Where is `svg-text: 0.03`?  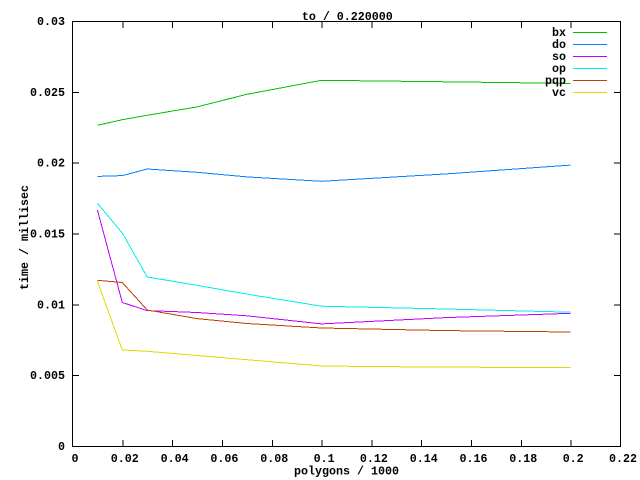 svg-text: 0.03 is located at coordinates (51, 22).